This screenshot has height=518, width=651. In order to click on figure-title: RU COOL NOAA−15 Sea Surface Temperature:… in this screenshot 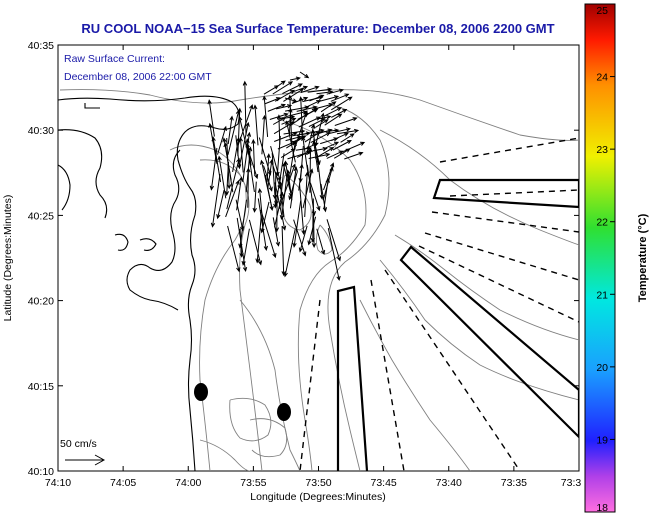, I will do `click(317, 28)`.